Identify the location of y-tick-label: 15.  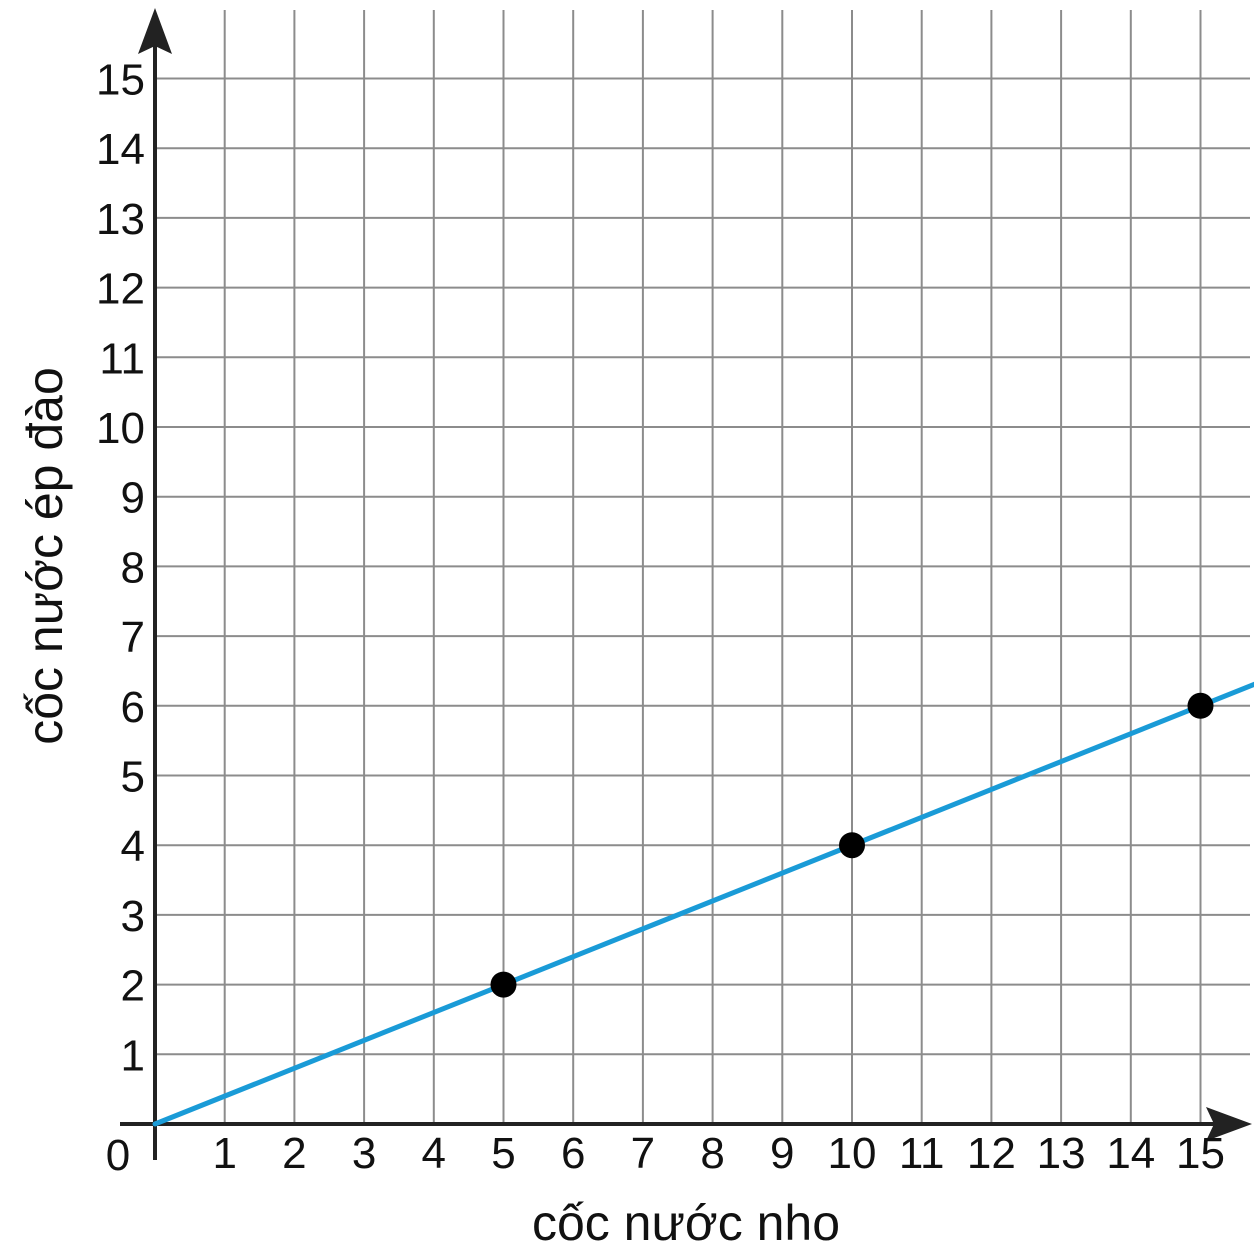
(120, 80).